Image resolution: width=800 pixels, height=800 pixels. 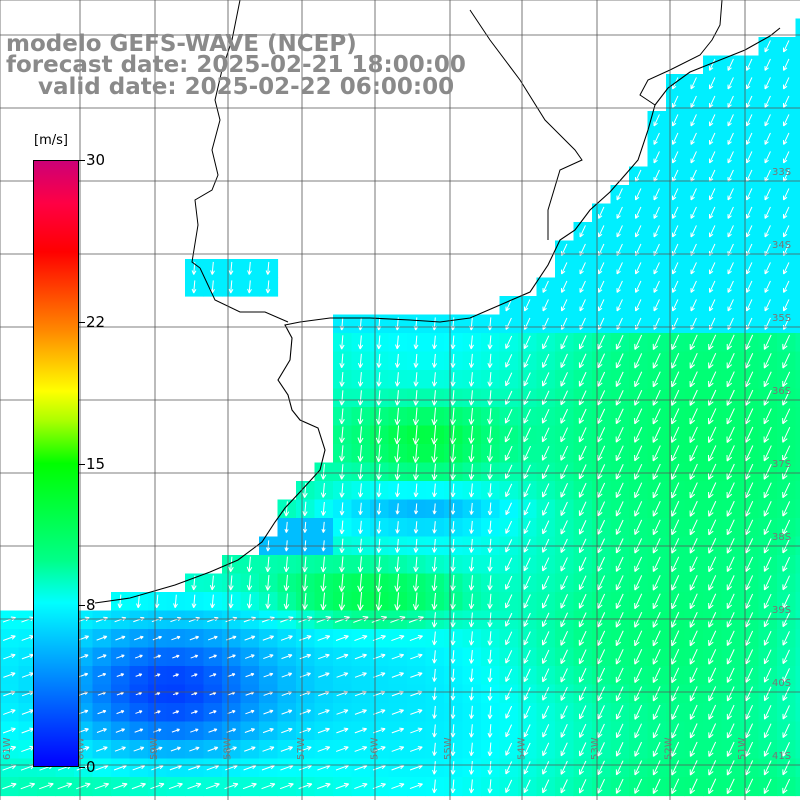 What do you see at coordinates (236, 65) in the screenshot?
I see `title-forecast-date: forecast date: 2025-02-21 18:00:00` at bounding box center [236, 65].